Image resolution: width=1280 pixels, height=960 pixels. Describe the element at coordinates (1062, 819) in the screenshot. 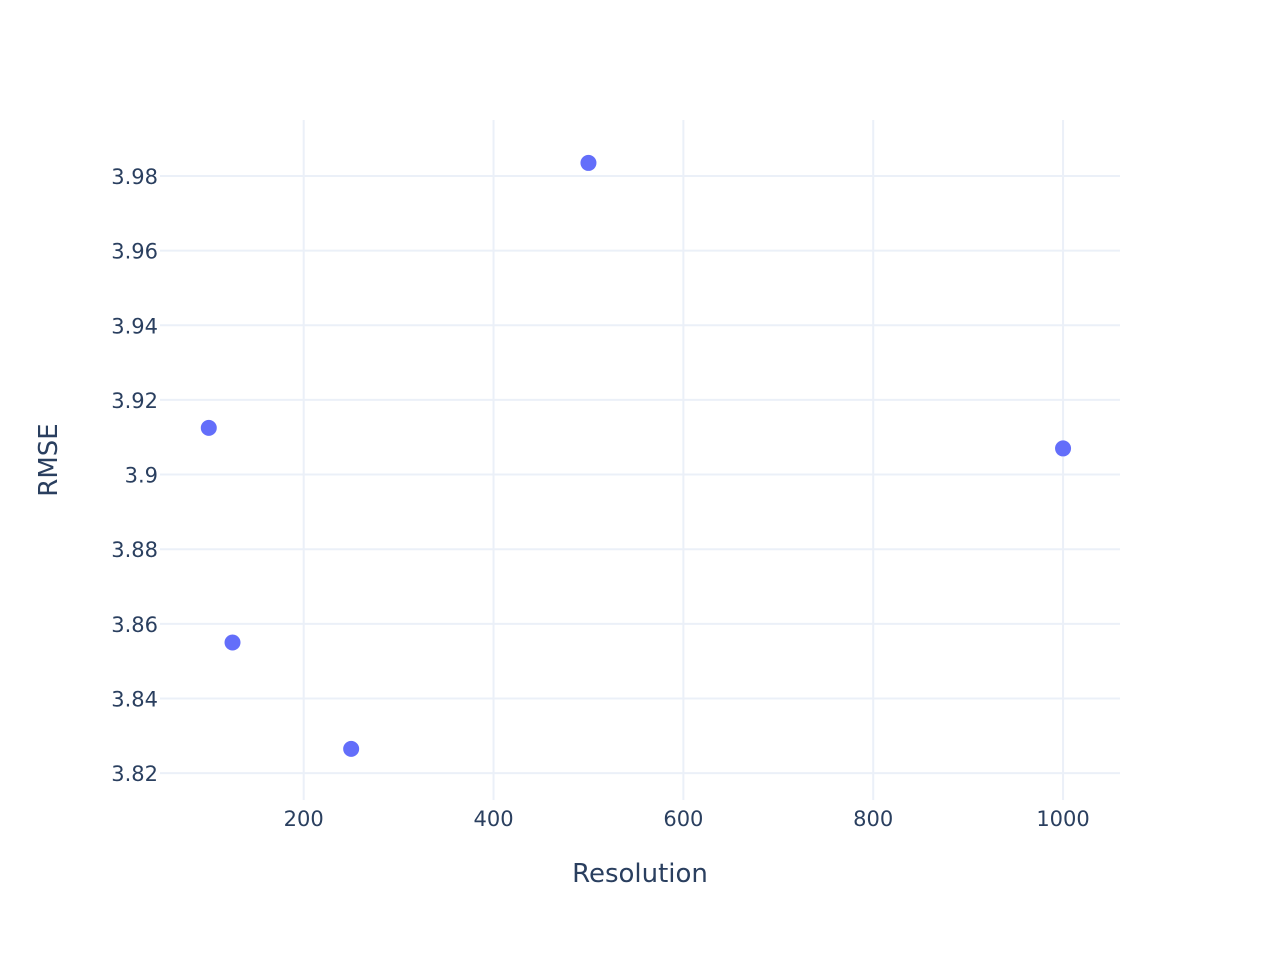

I see `x-tick-label: 1000` at that location.